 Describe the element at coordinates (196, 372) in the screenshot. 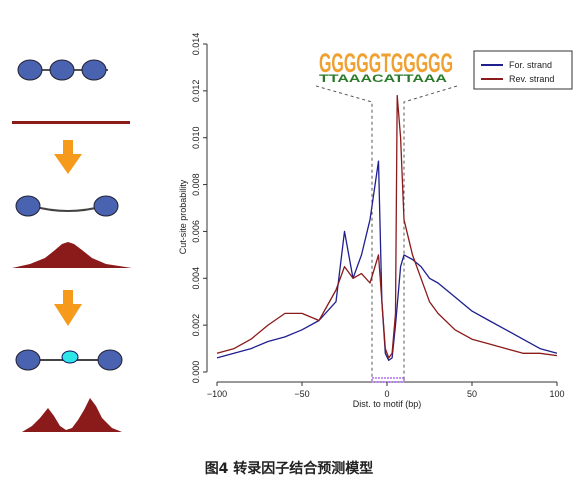

I see `y-tick-label: 0.000` at that location.